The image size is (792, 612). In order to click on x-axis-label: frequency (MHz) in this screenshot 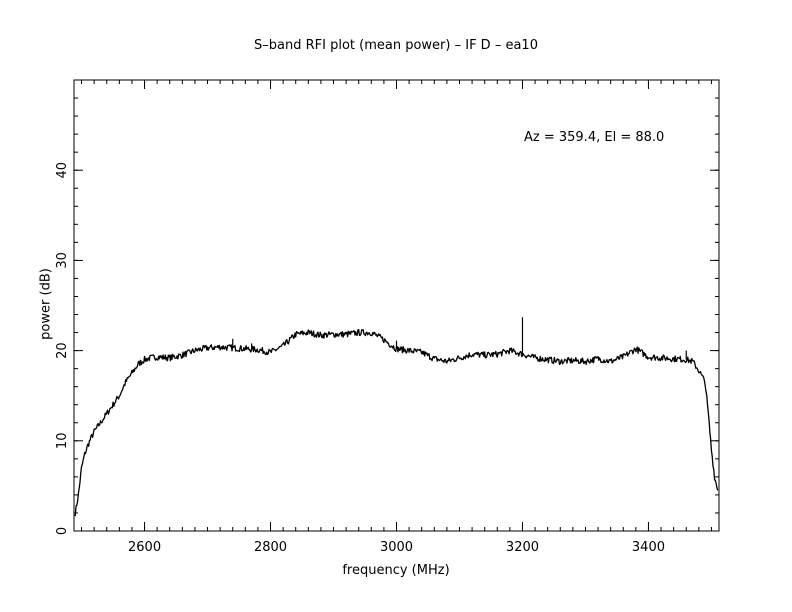, I will do `click(396, 570)`.